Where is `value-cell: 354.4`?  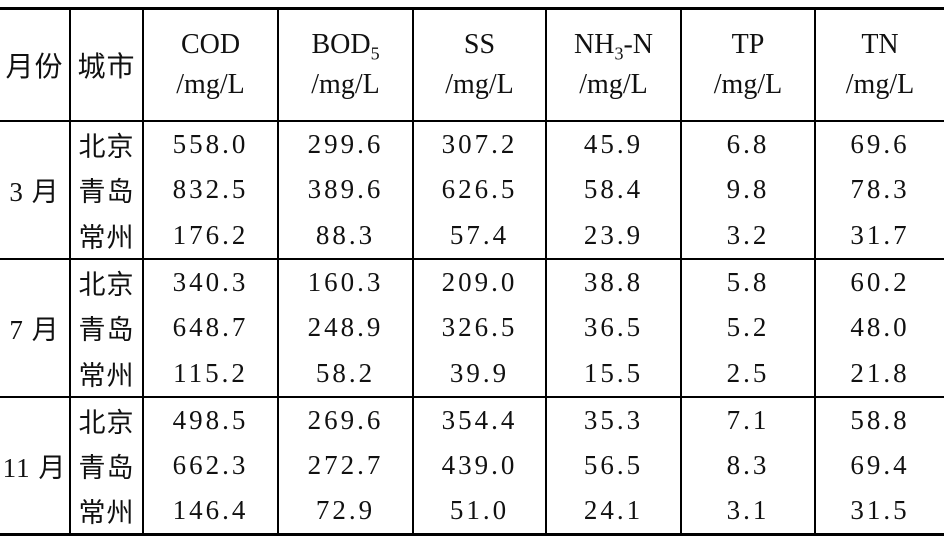 value-cell: 354.4 is located at coordinates (480, 419).